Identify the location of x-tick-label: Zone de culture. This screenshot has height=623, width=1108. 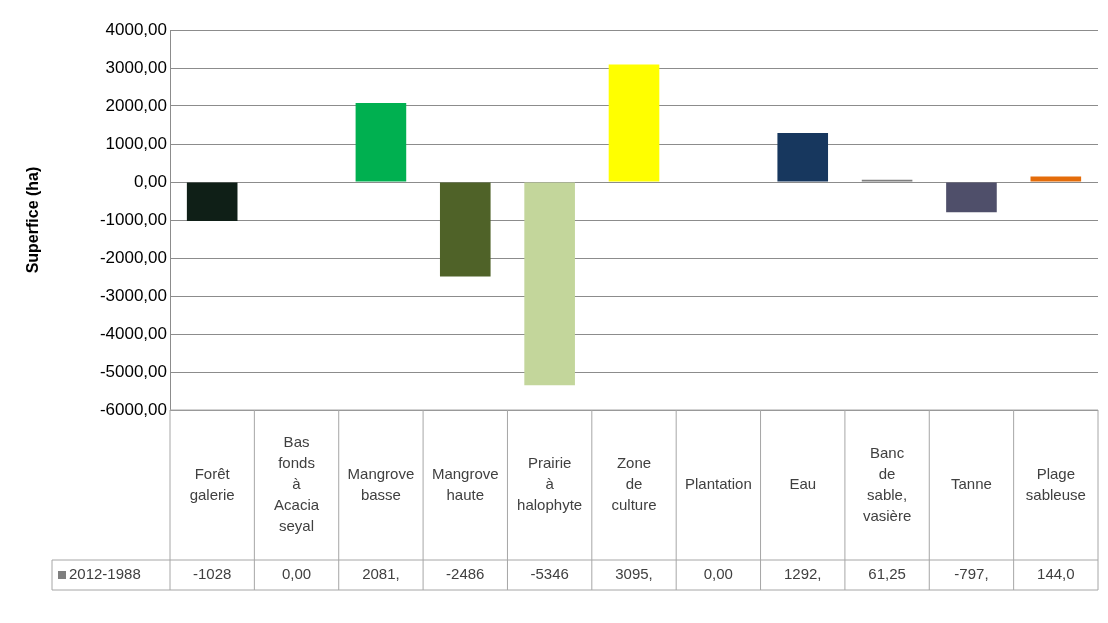
(634, 484).